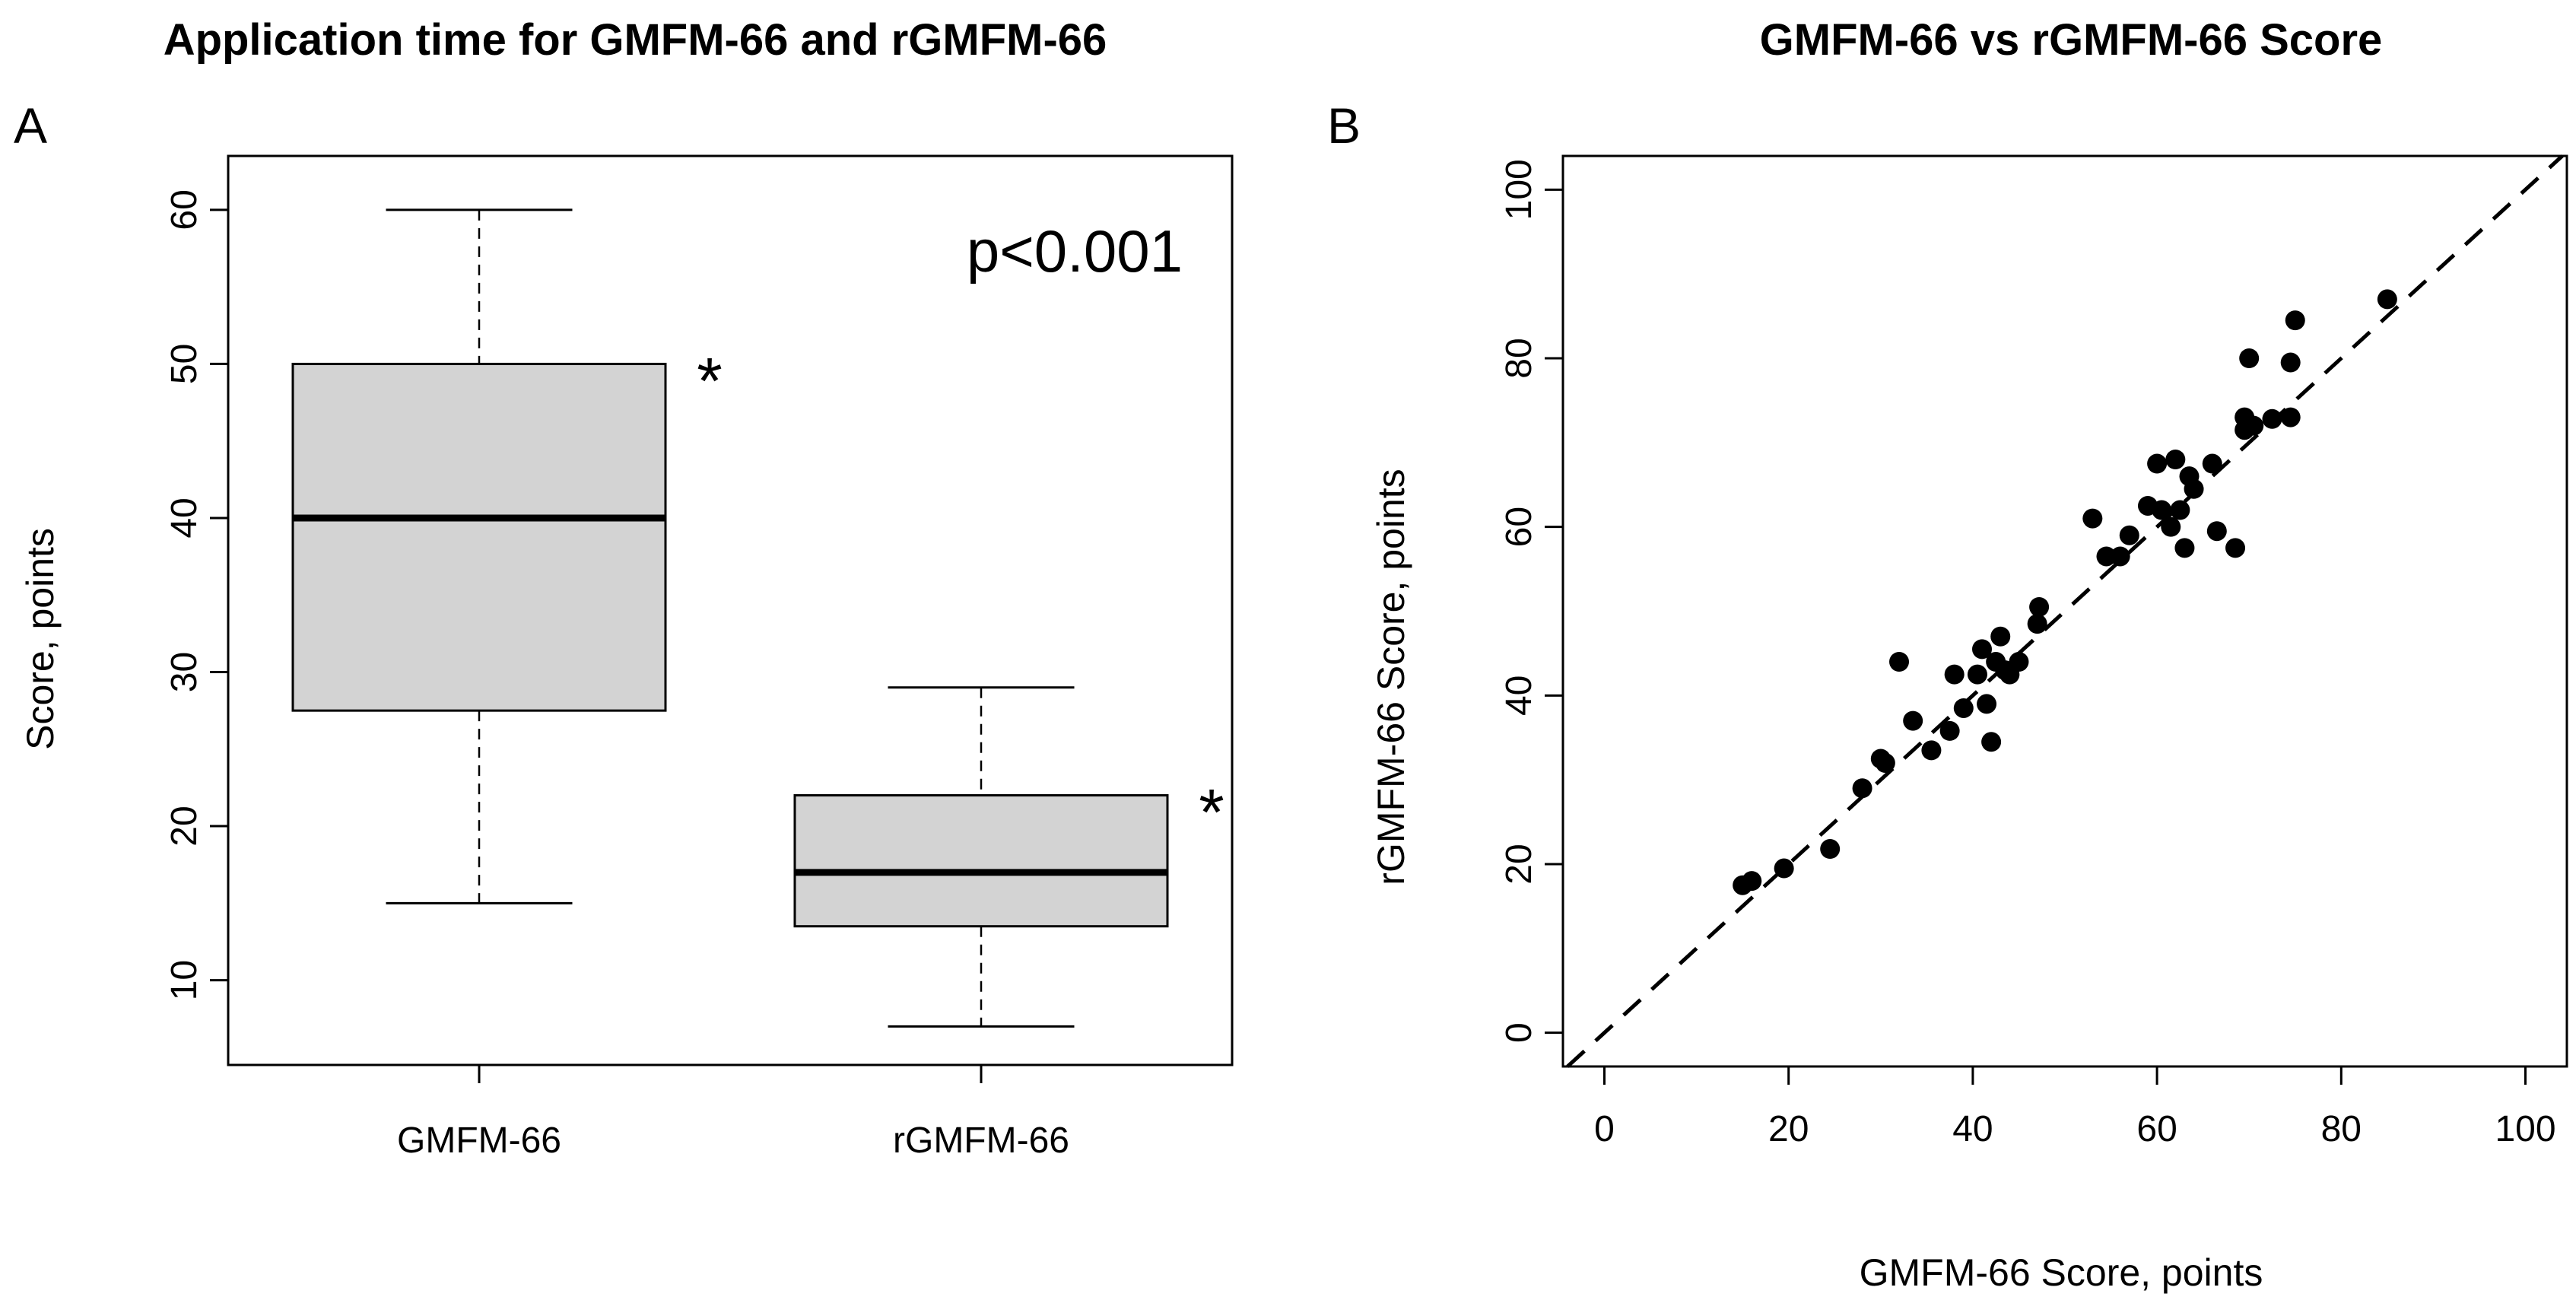  What do you see at coordinates (184, 364) in the screenshot?
I see `y-tick-label-a: 50` at bounding box center [184, 364].